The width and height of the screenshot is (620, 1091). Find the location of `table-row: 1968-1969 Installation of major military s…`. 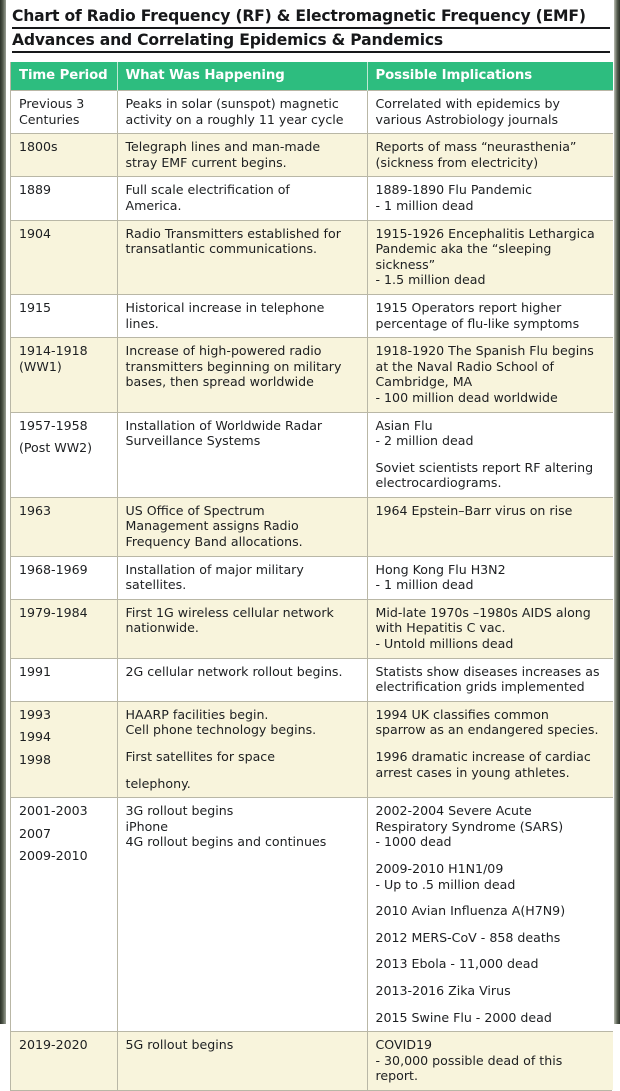

table-row: 1968-1969 Installation of major military s… is located at coordinates (312, 577).